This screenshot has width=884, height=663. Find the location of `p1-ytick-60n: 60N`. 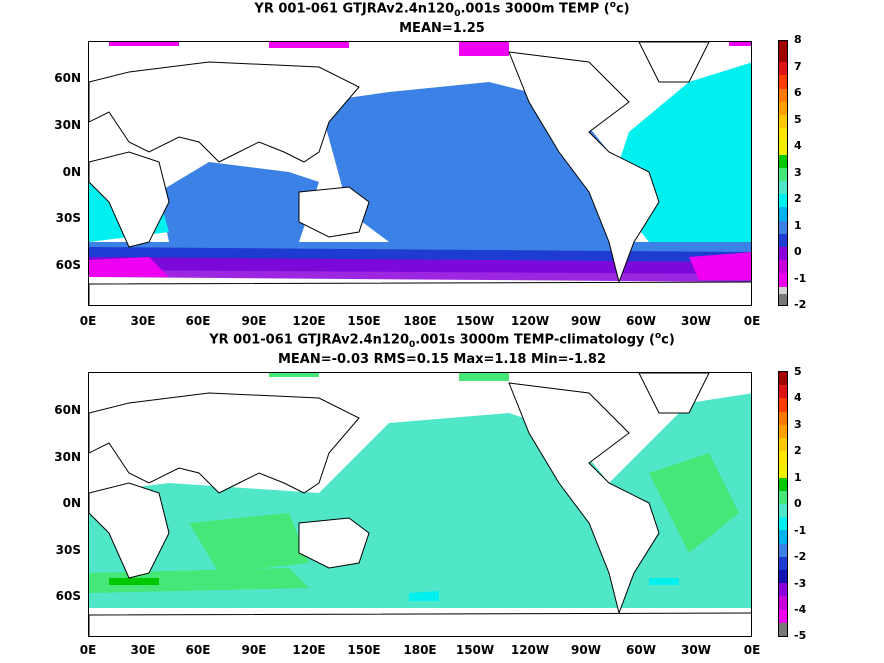

p1-ytick-60n: 60N is located at coordinates (67, 78).